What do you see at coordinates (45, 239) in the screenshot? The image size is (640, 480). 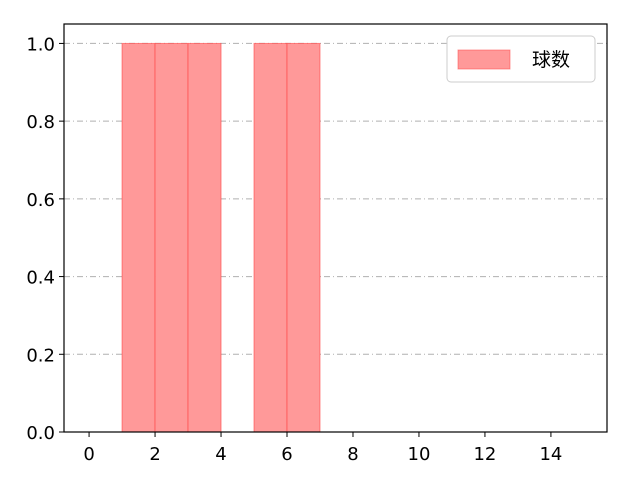 I see `y-axis: 0.0 0.2 0.4 0.6 0.8 1.0` at bounding box center [45, 239].